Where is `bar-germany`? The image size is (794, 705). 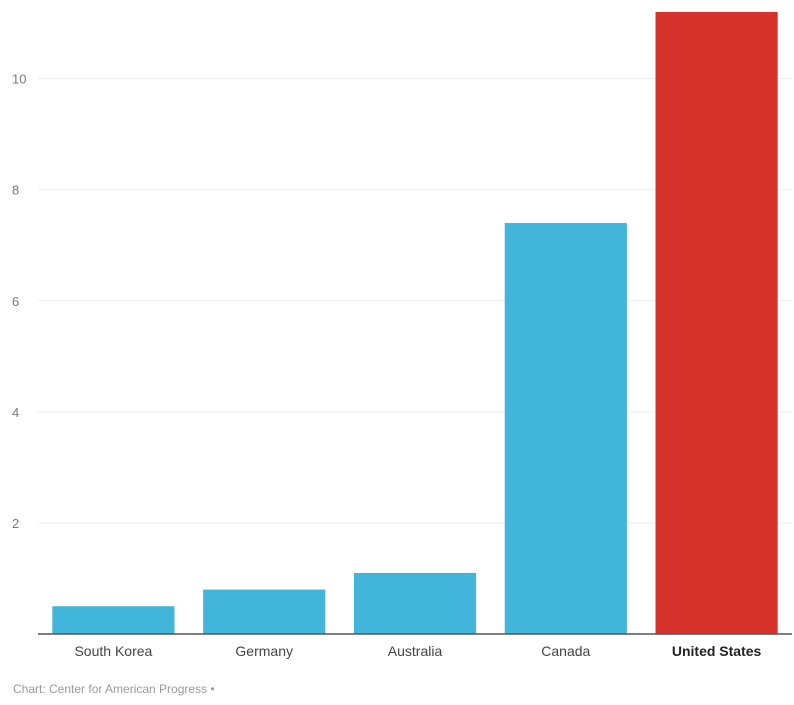 bar-germany is located at coordinates (264, 611).